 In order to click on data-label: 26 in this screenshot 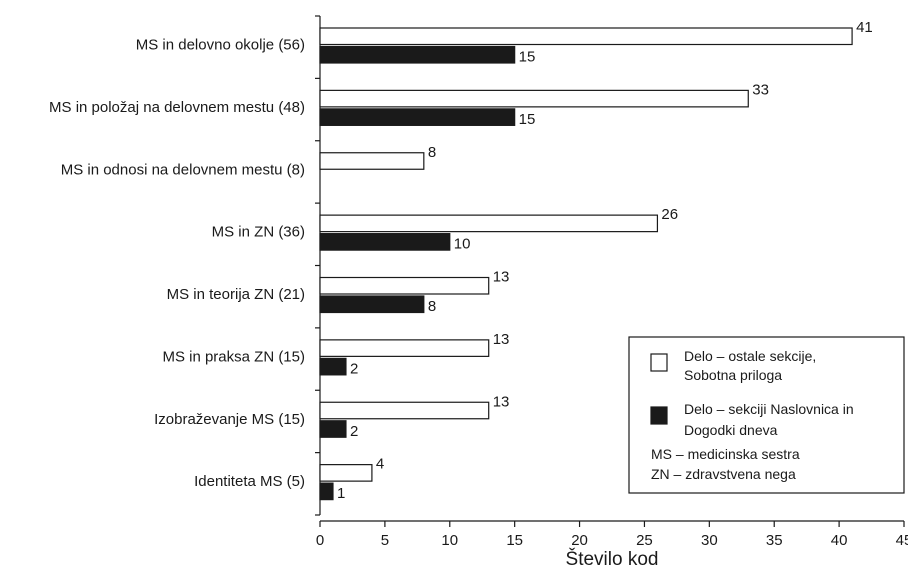, I will do `click(669, 214)`.